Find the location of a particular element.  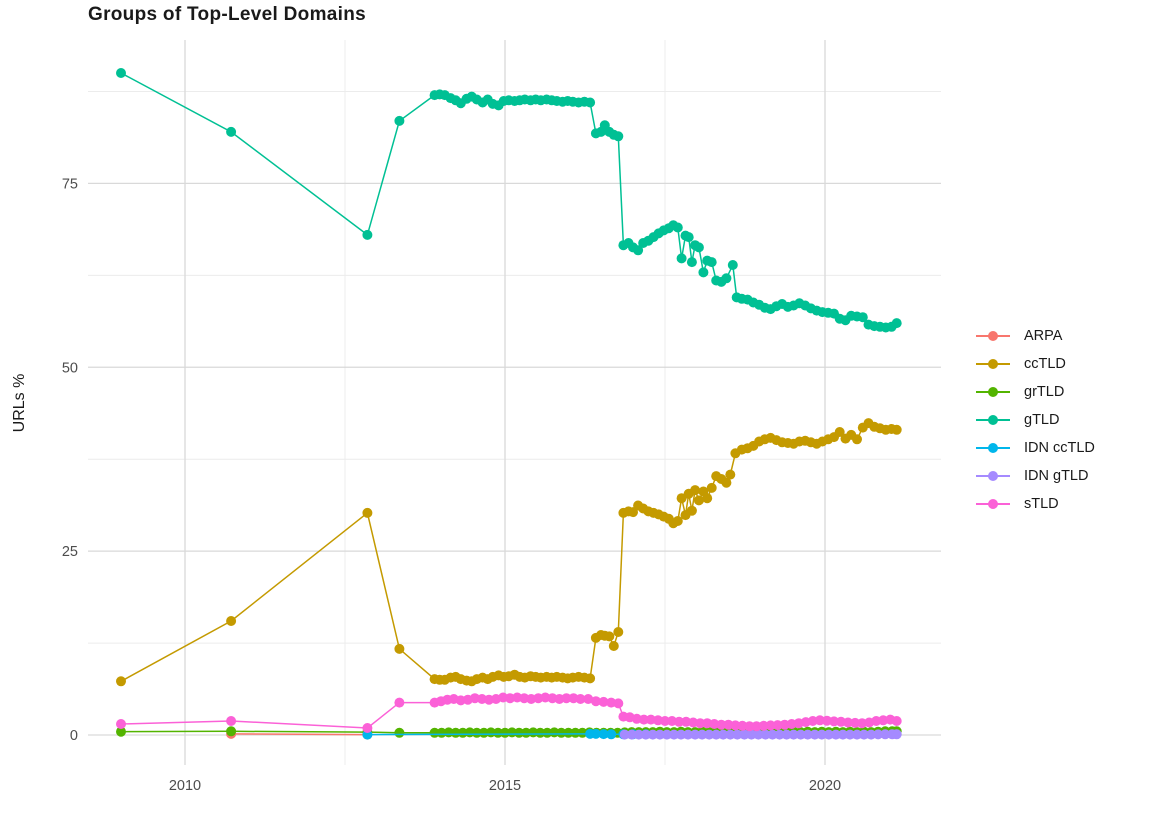

legend-label: ARPA is located at coordinates (1043, 336).